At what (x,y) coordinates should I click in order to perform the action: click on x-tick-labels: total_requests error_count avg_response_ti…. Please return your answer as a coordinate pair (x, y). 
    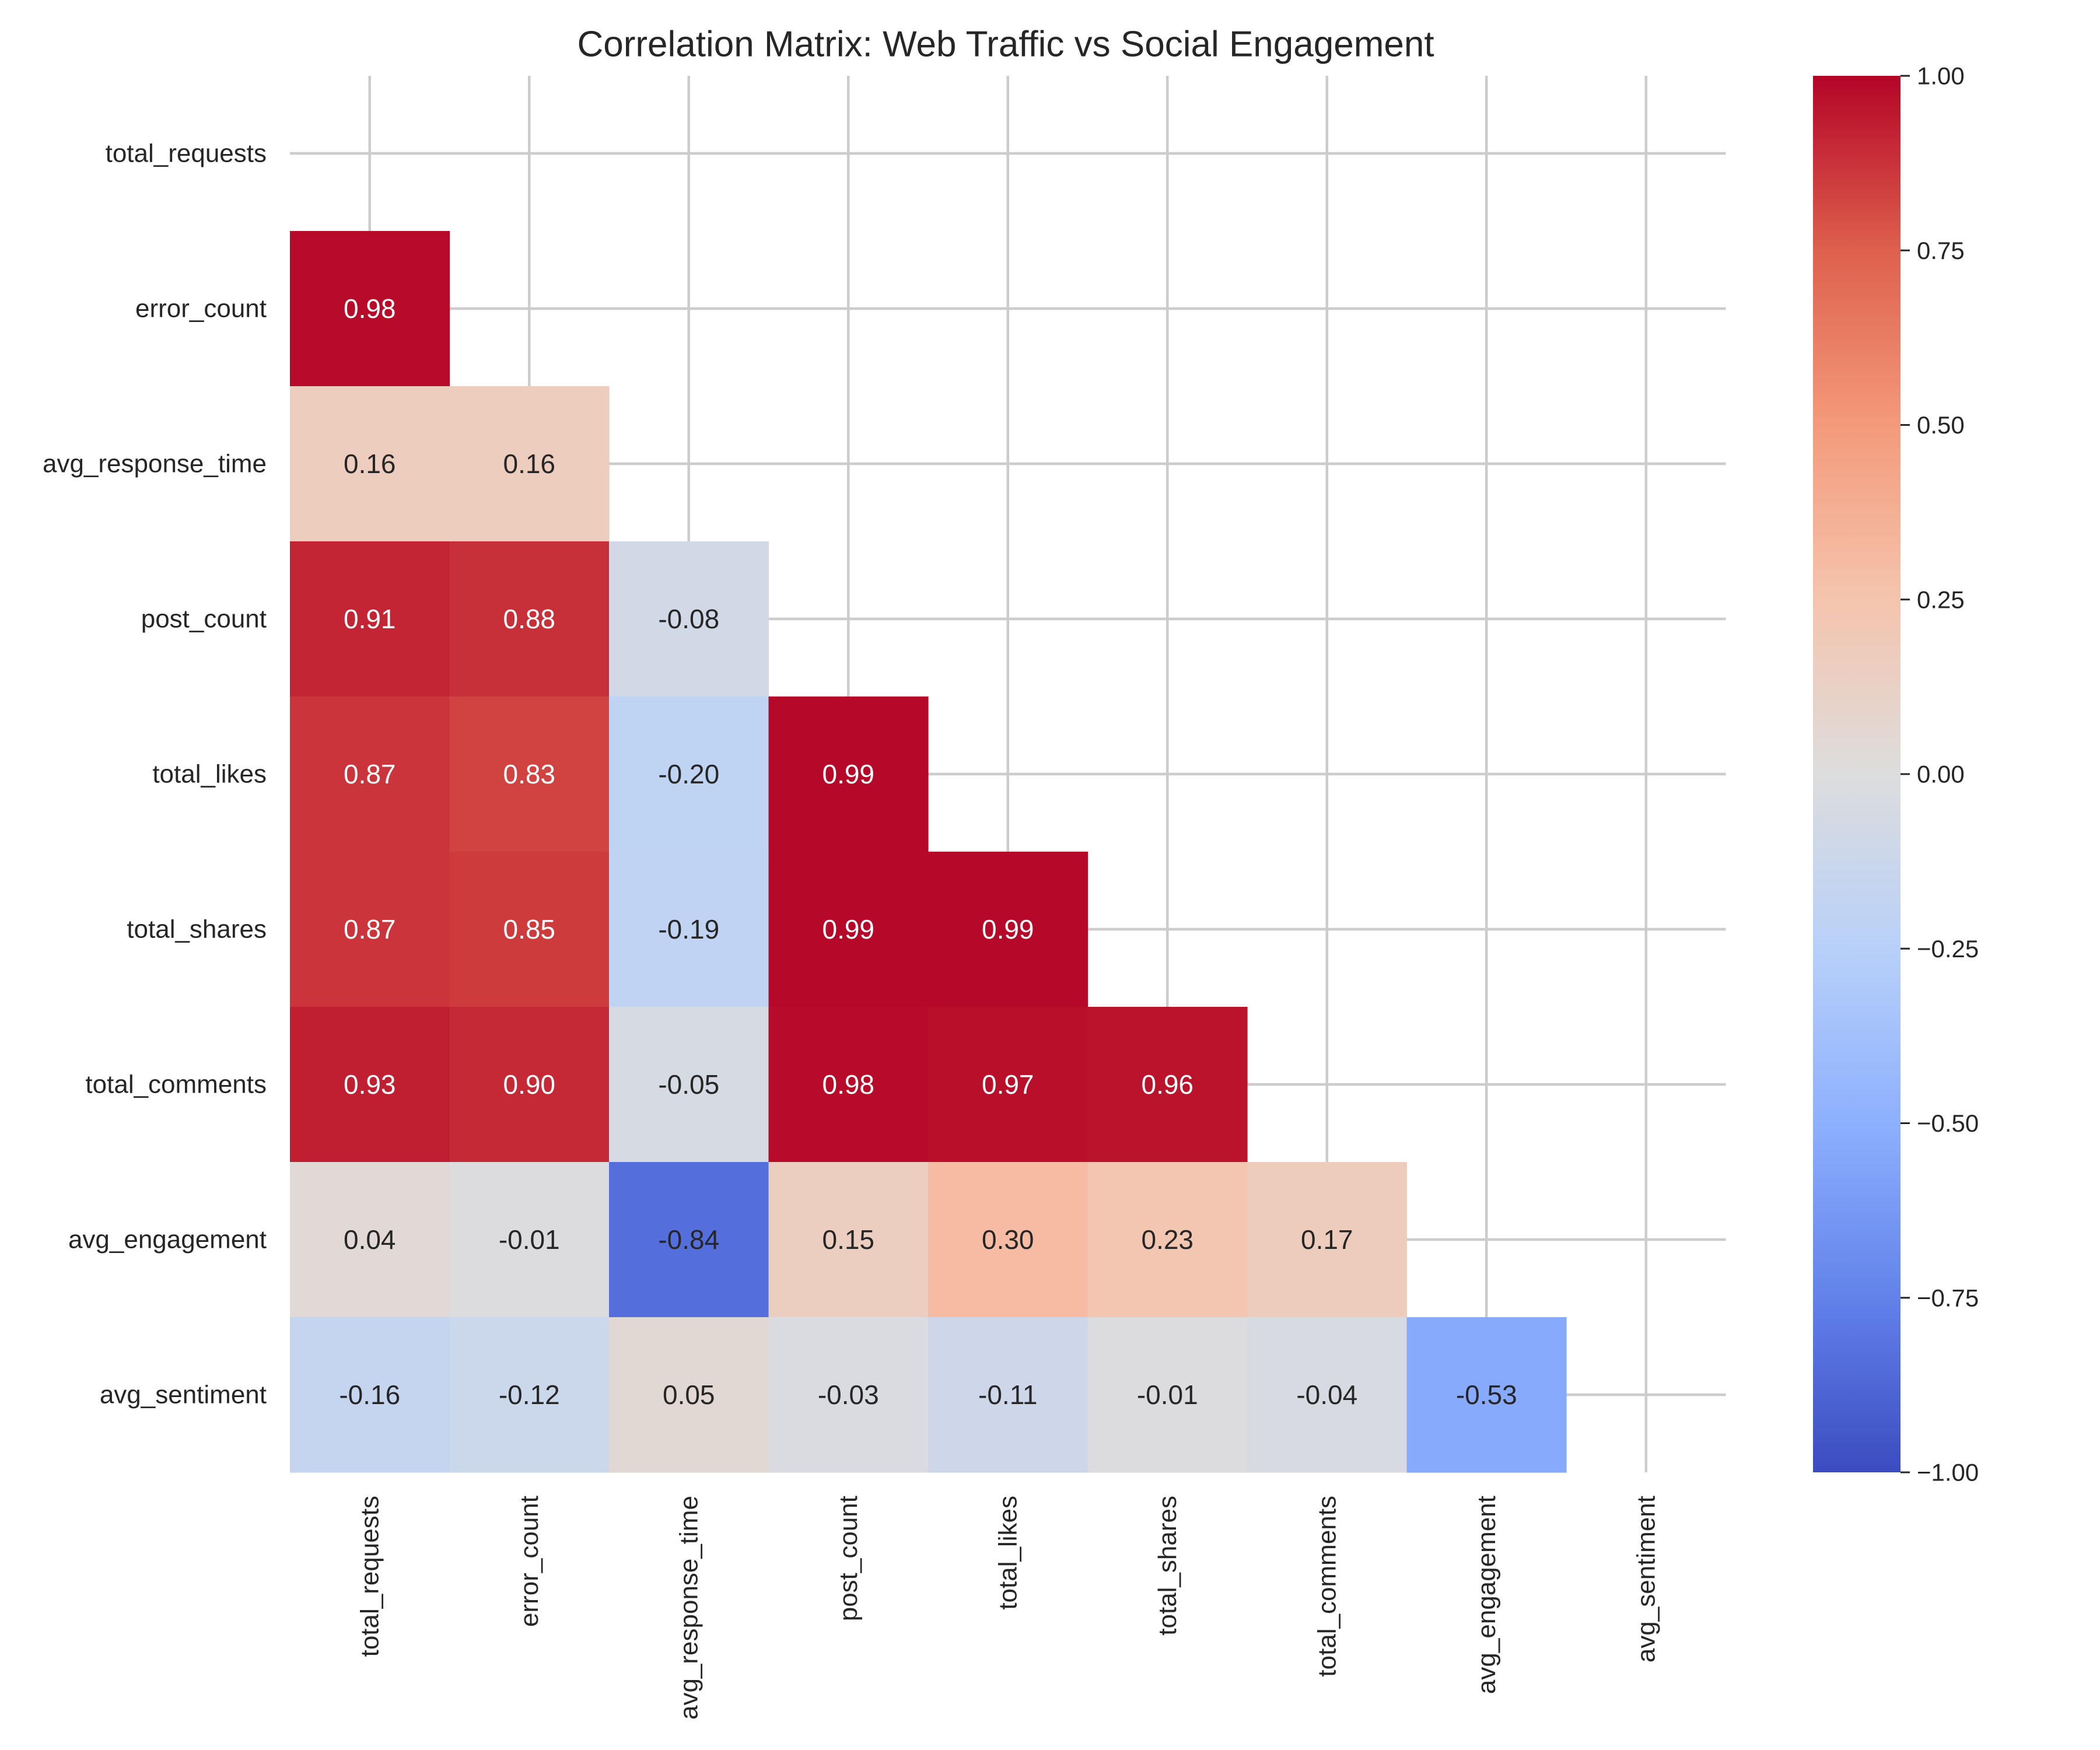
    Looking at the image, I should click on (1007, 1608).